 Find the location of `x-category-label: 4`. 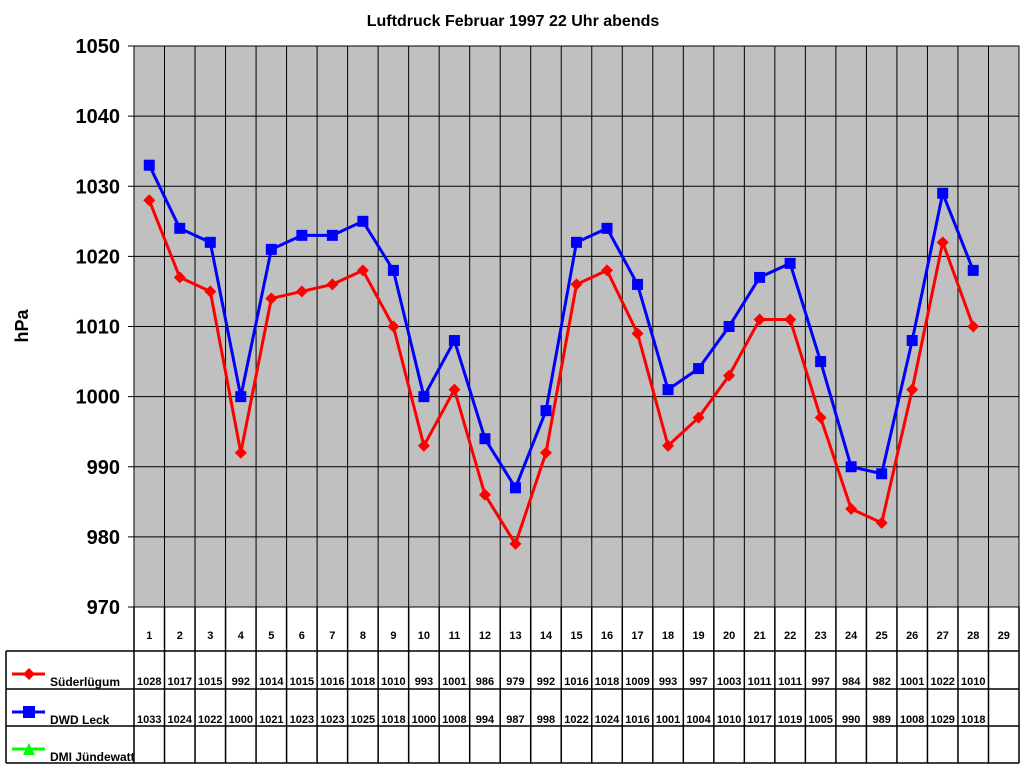

x-category-label: 4 is located at coordinates (241, 636).